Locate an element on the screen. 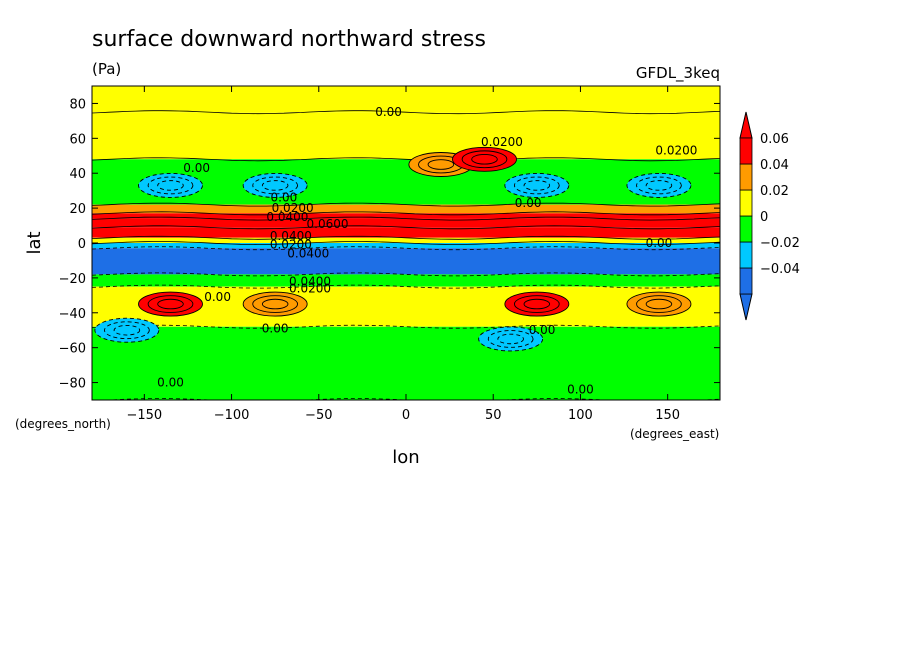 This screenshot has height=658, width=904. colorbar-label: 0.06 is located at coordinates (774, 139).